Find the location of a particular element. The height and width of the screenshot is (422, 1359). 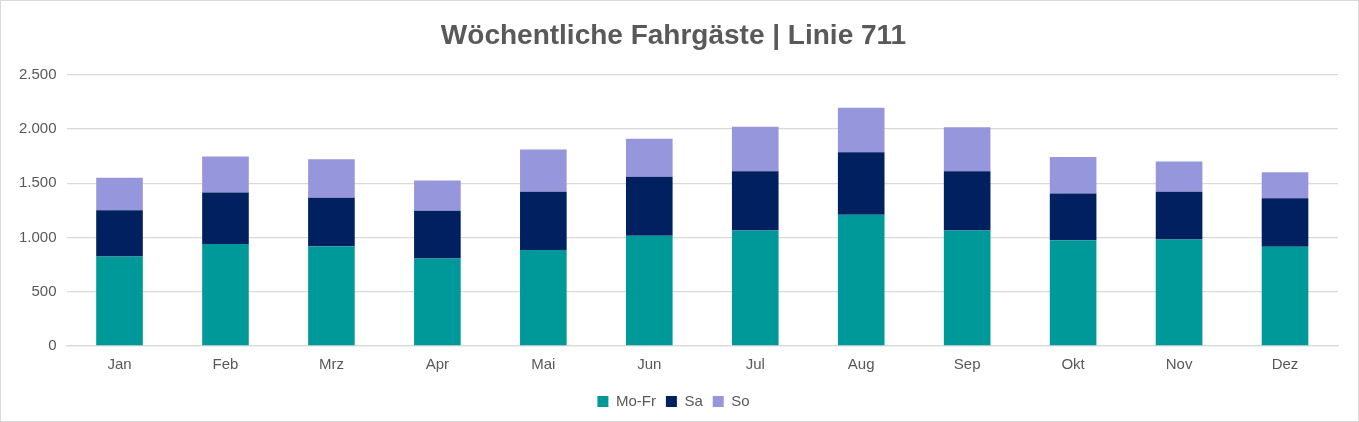

y-tick-label: 0 is located at coordinates (52, 345).